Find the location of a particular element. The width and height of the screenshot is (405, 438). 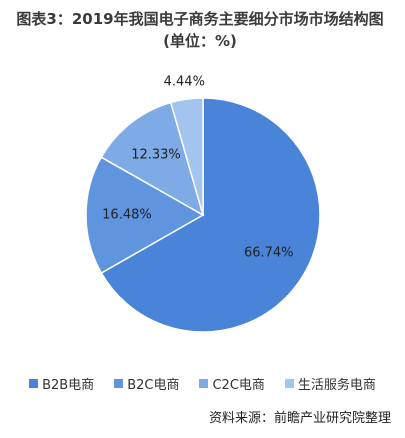

legend-label: B2C电商 is located at coordinates (153, 385).